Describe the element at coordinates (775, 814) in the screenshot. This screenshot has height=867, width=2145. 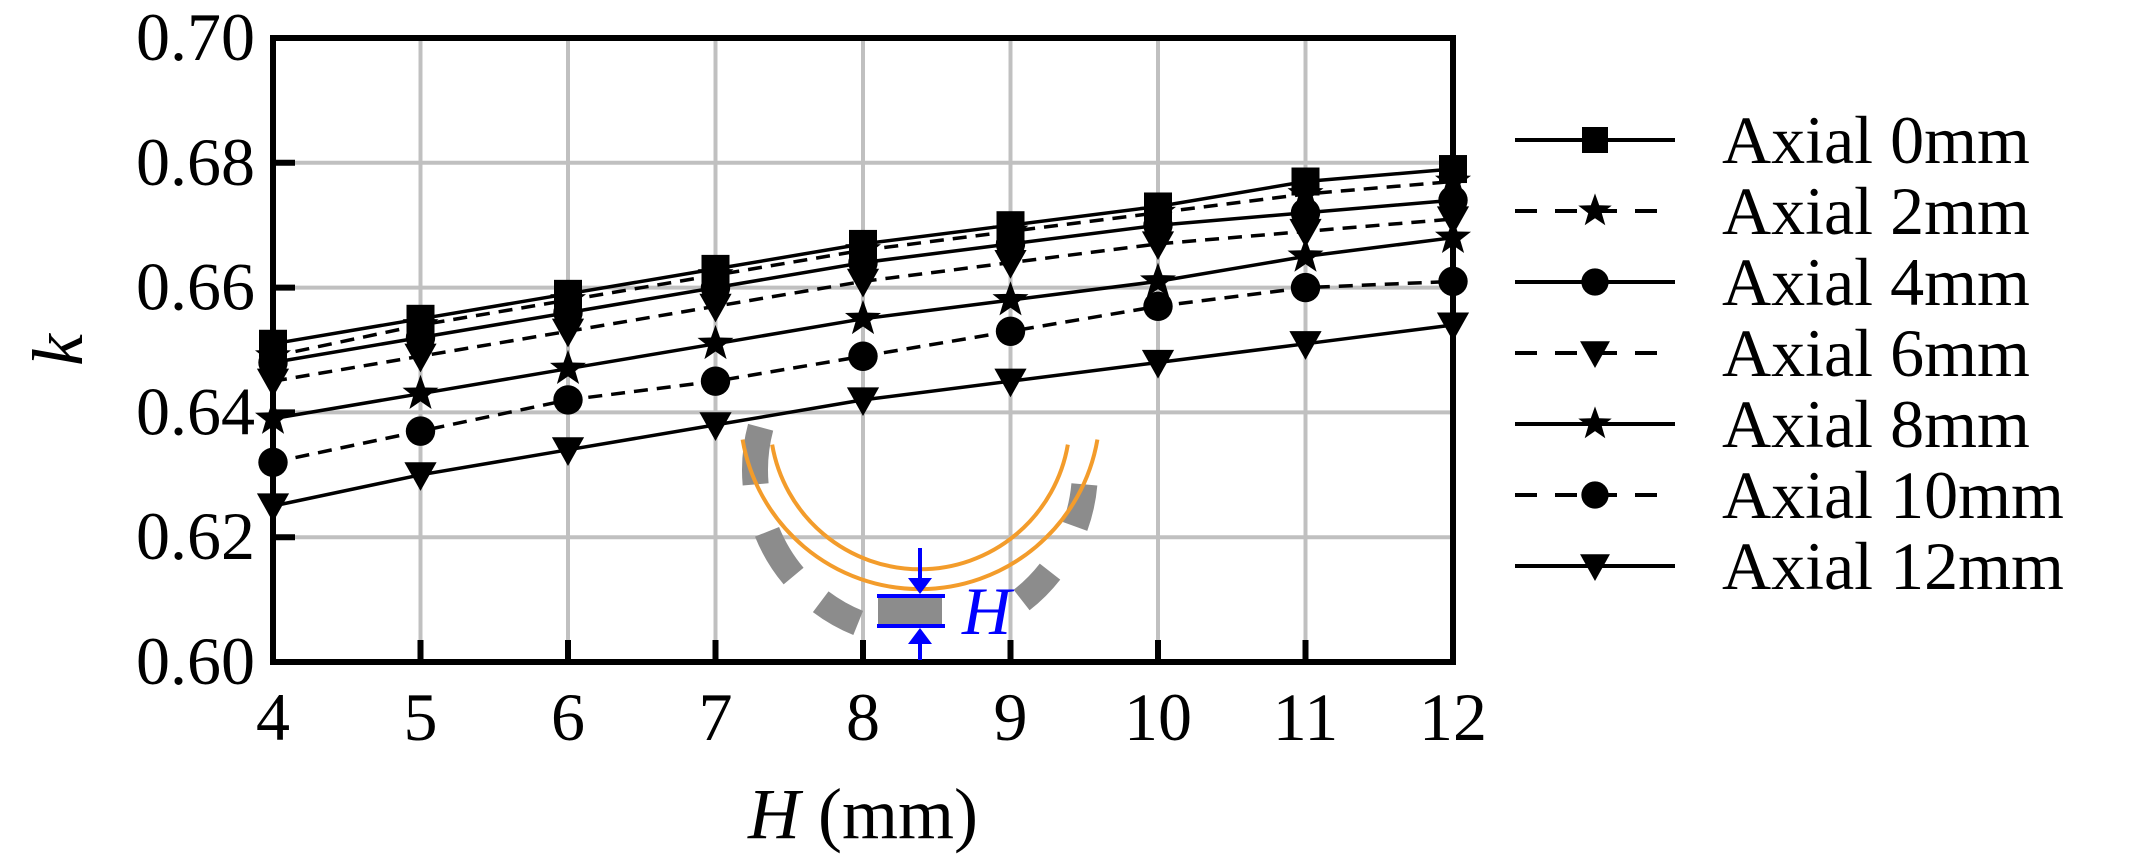
I see `x-axis-variable: H` at that location.